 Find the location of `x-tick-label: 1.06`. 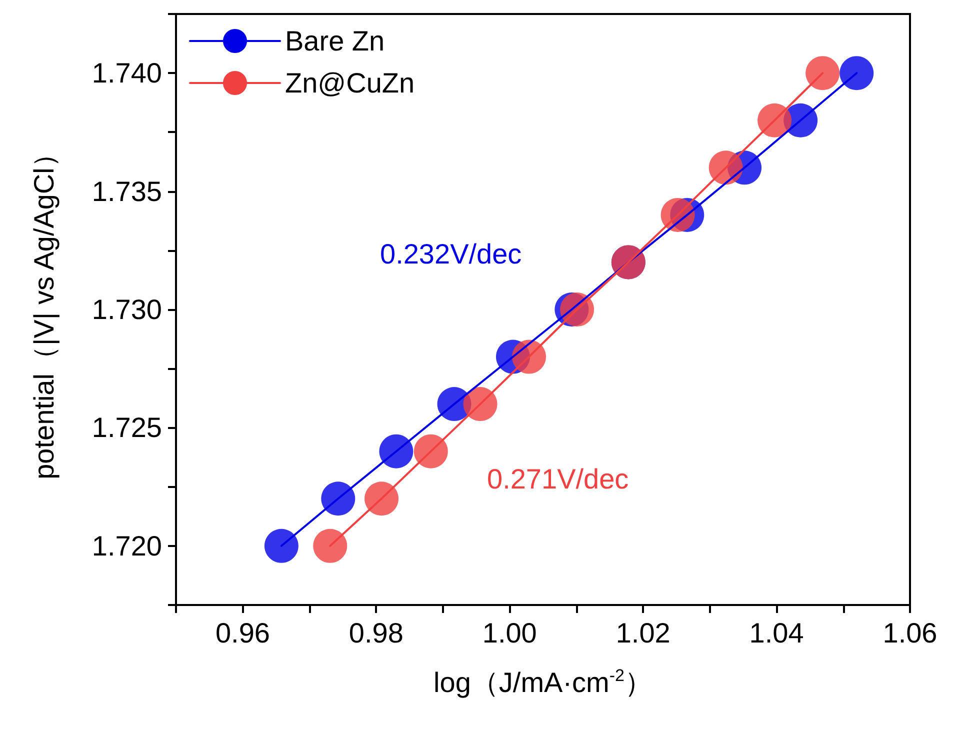

x-tick-label: 1.06 is located at coordinates (910, 633).